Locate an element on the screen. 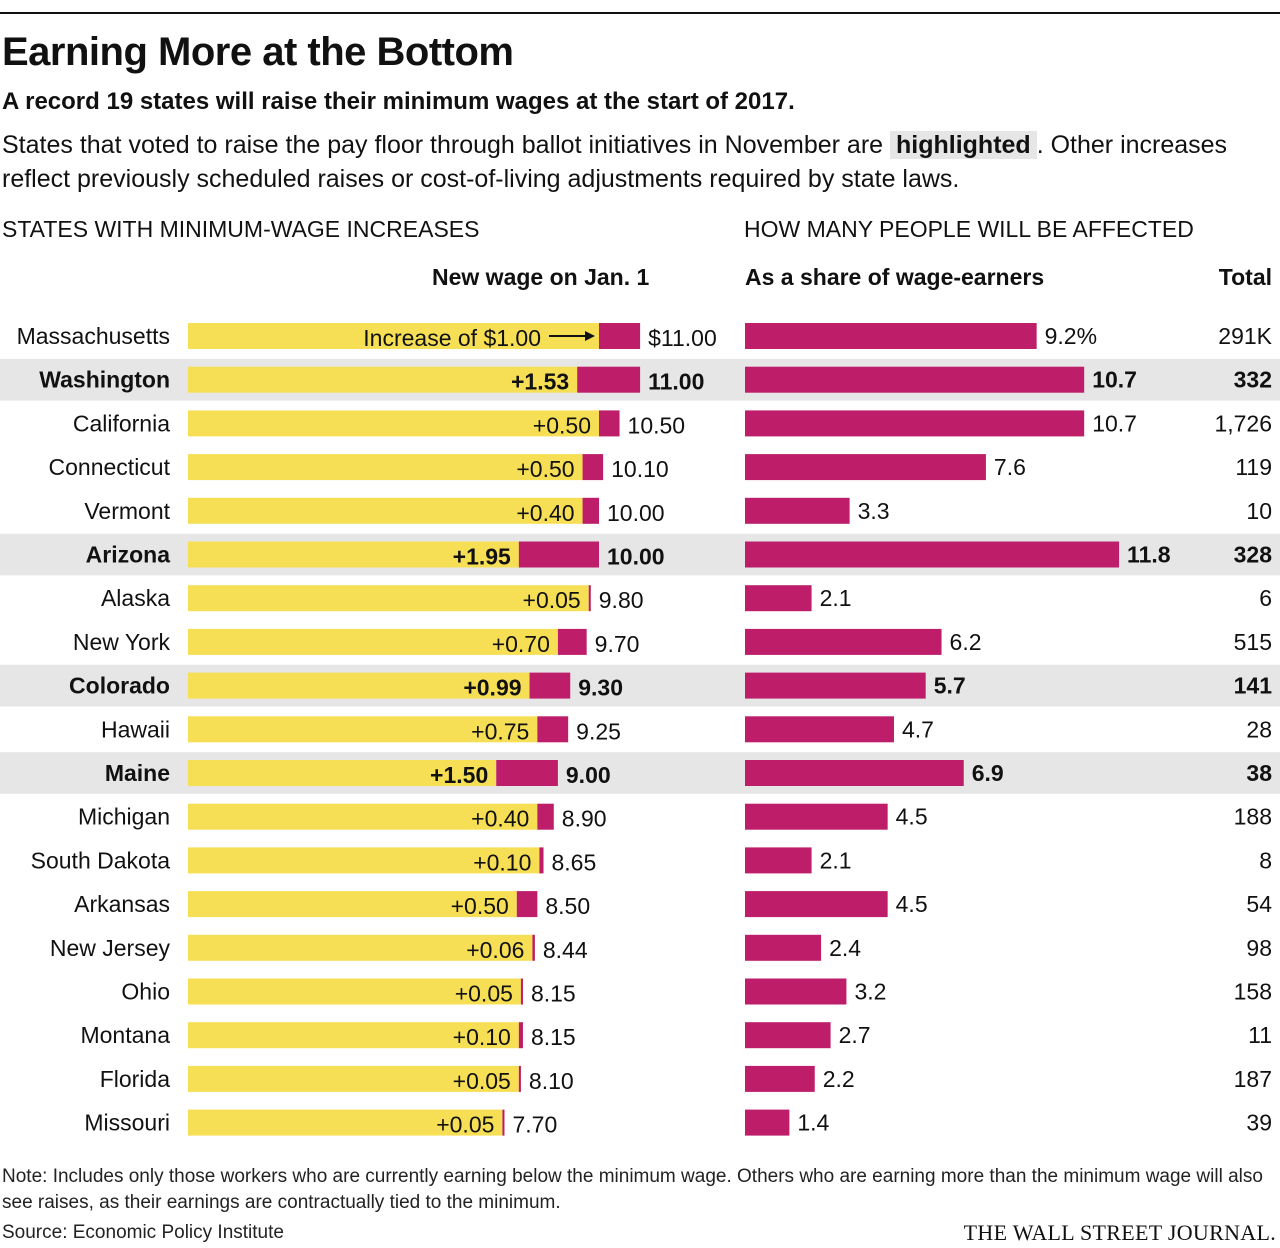  new-wage-label: 9.80 is located at coordinates (621, 600).